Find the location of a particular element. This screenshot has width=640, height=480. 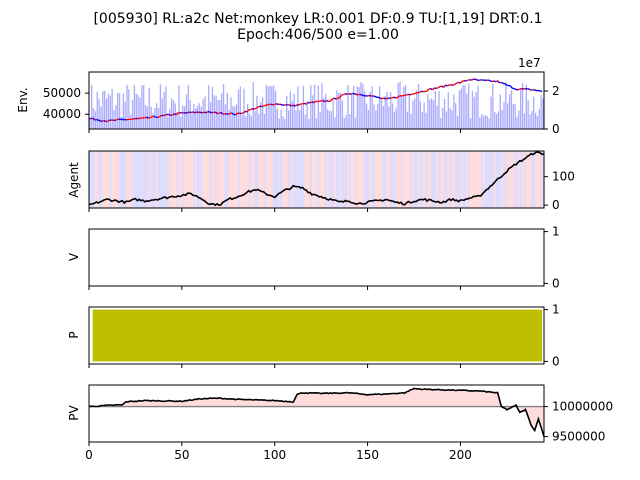

y-tick-label-right: 2 is located at coordinates (556, 91).